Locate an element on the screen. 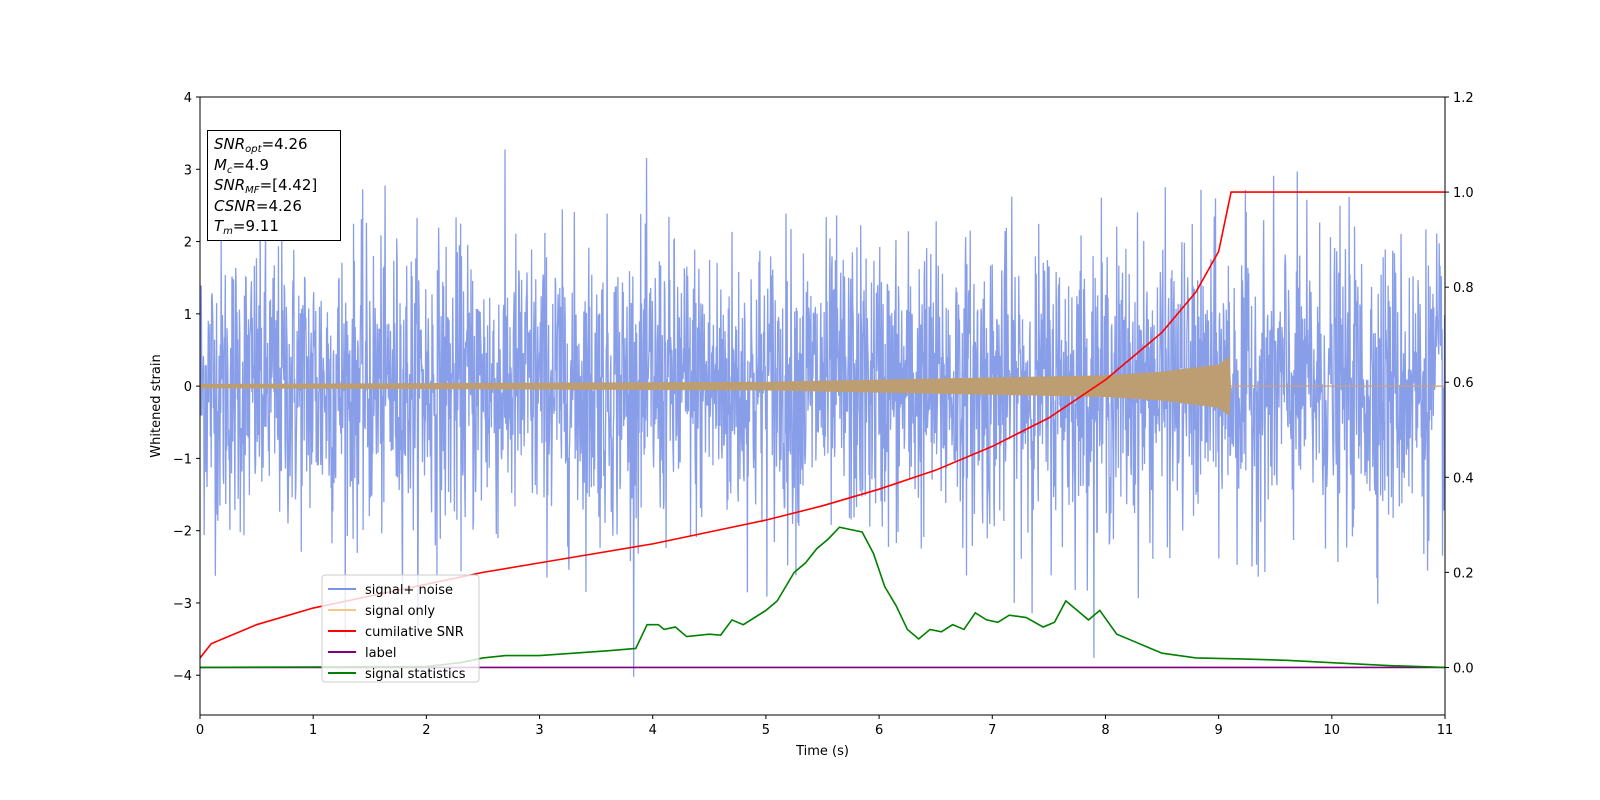 This screenshot has height=800, width=1600. y2-tick-label: 0.8 is located at coordinates (1463, 288).